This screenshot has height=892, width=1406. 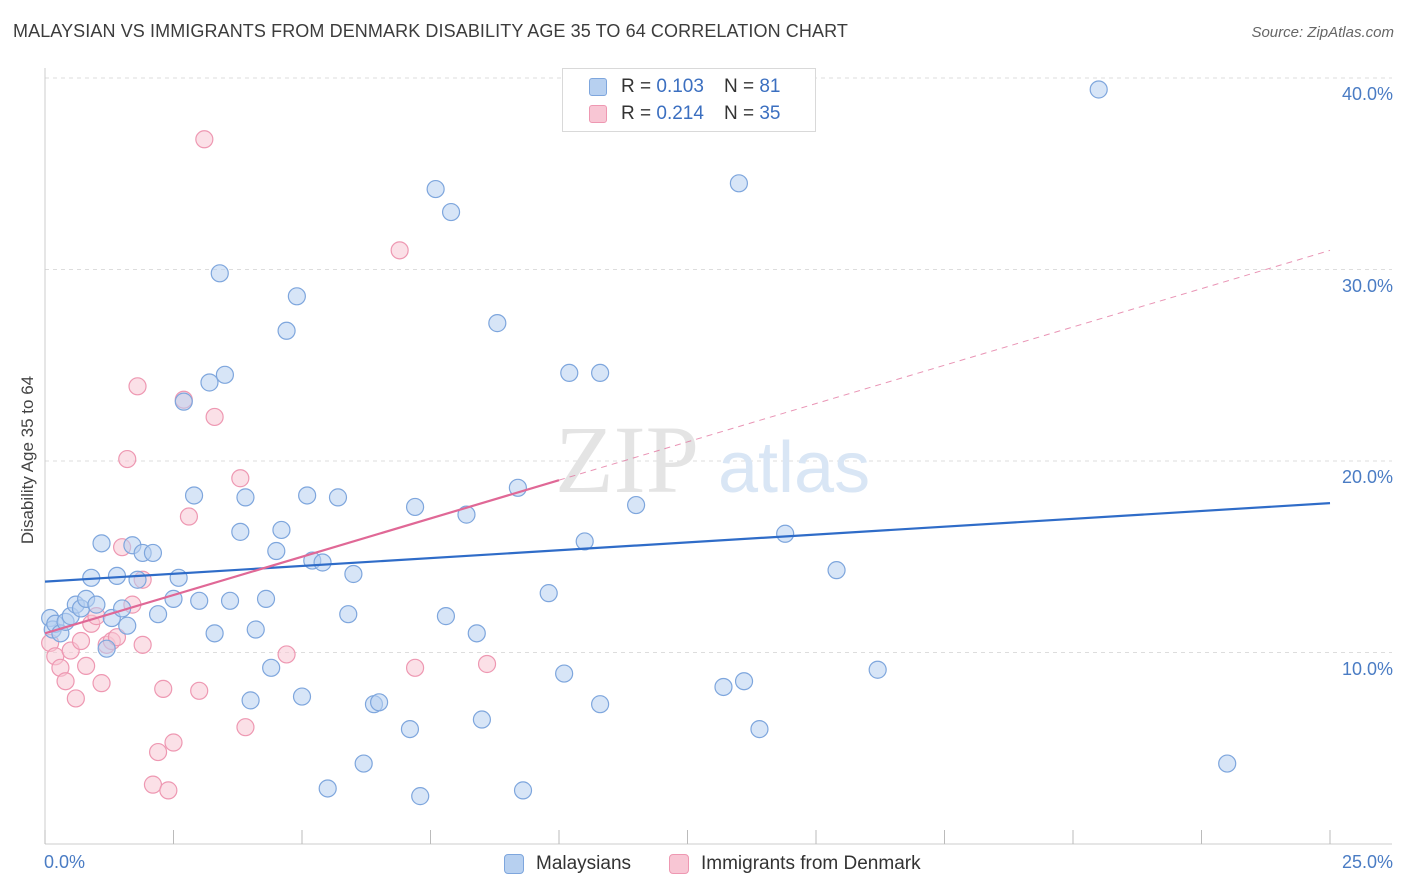 I want to click on legend-r-value: 0.103, so click(x=680, y=86).